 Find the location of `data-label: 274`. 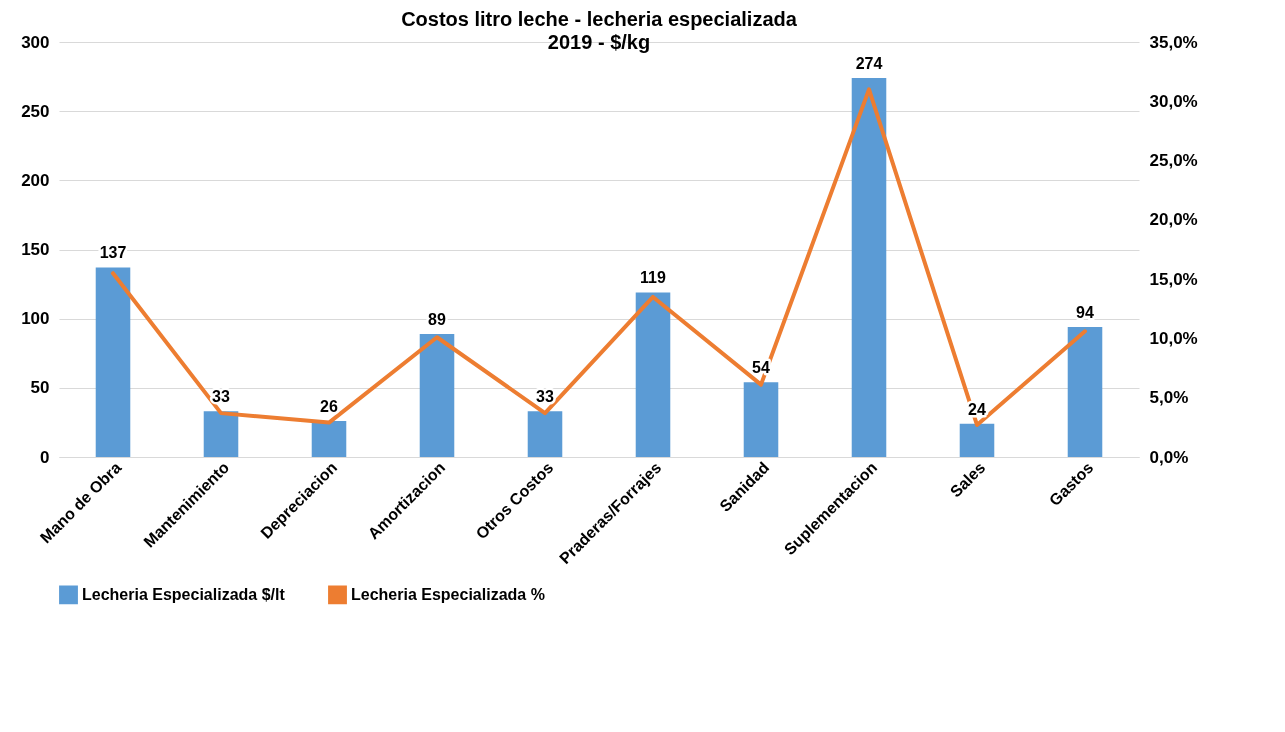

data-label: 274 is located at coordinates (869, 63).